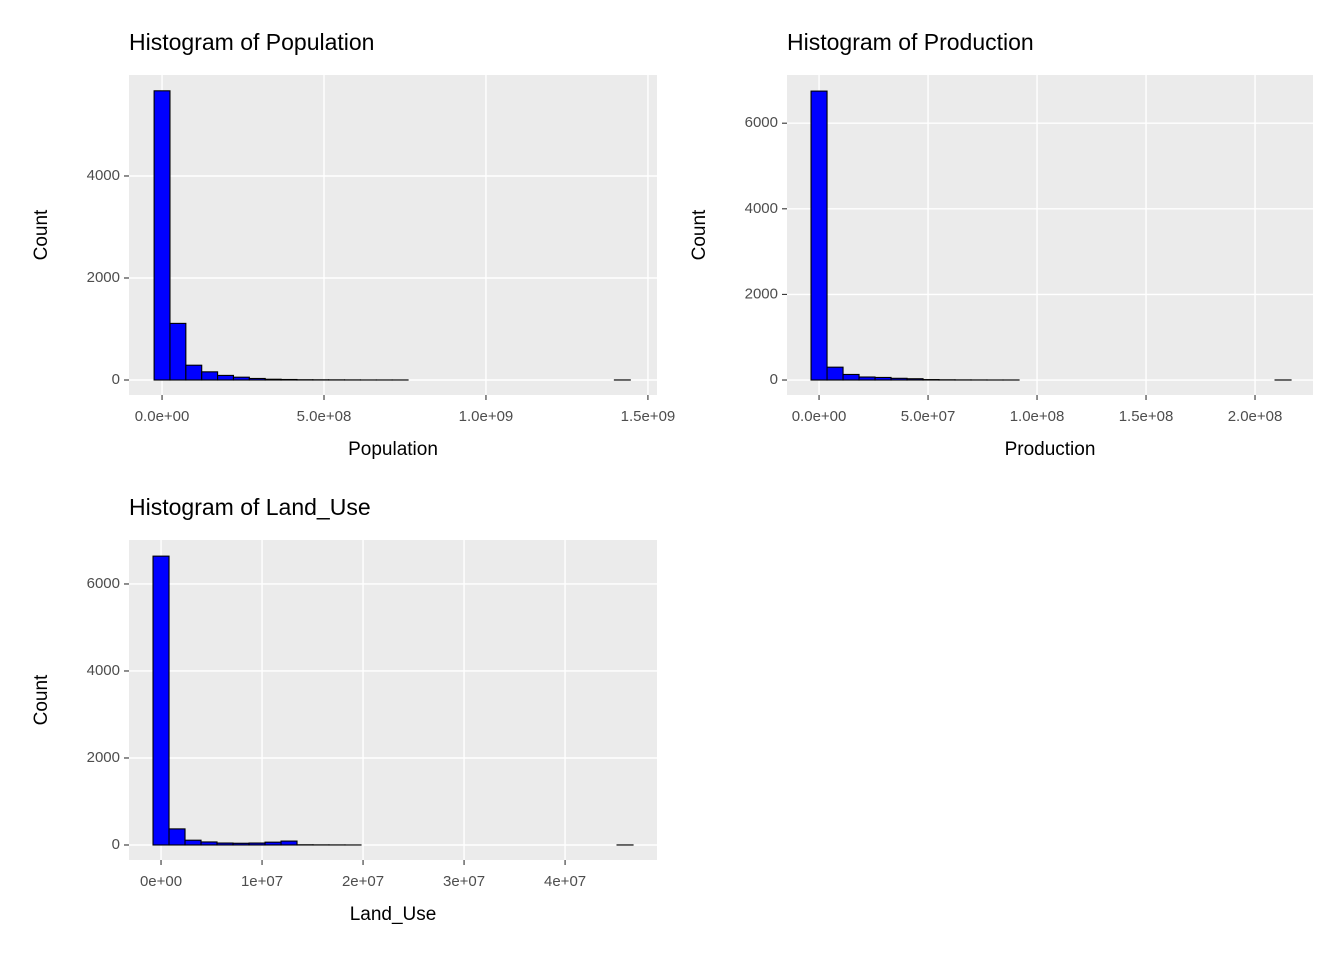 This screenshot has height=960, width=1344. What do you see at coordinates (1255, 416) in the screenshot?
I see `x-tick-label: 2.0e+08` at bounding box center [1255, 416].